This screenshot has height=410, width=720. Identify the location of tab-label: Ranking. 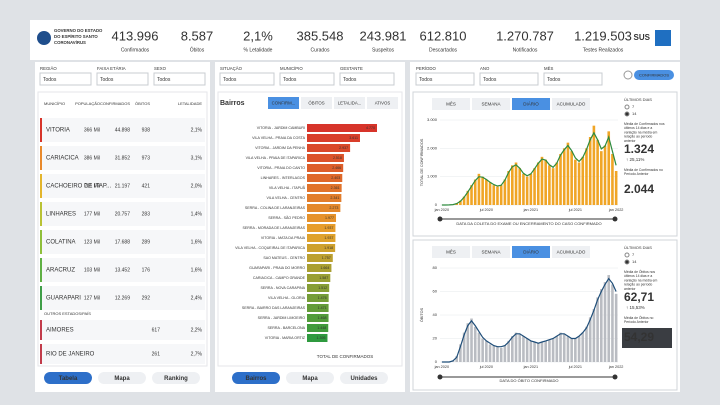
(176, 379).